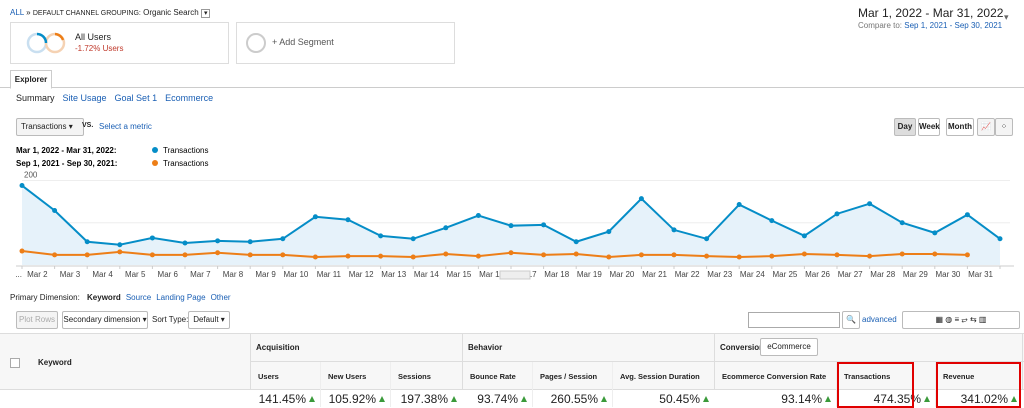  I want to click on compare-label: Compare to:, so click(880, 25).